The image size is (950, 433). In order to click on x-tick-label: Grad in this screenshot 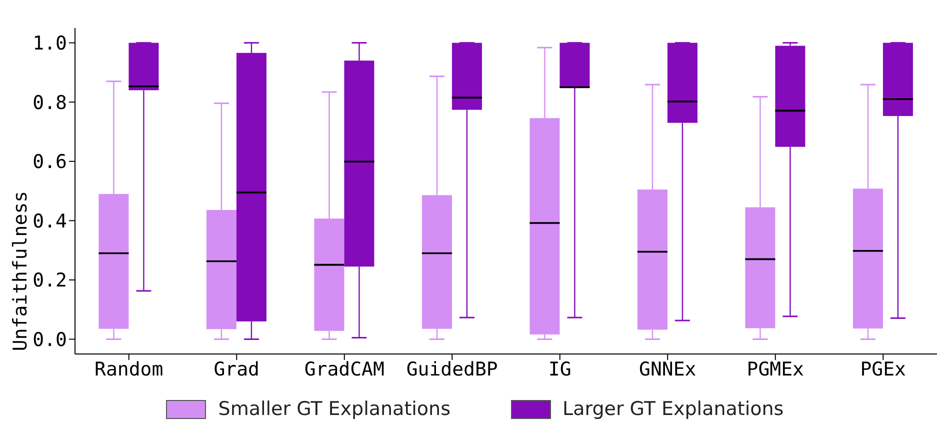, I will do `click(237, 369)`.